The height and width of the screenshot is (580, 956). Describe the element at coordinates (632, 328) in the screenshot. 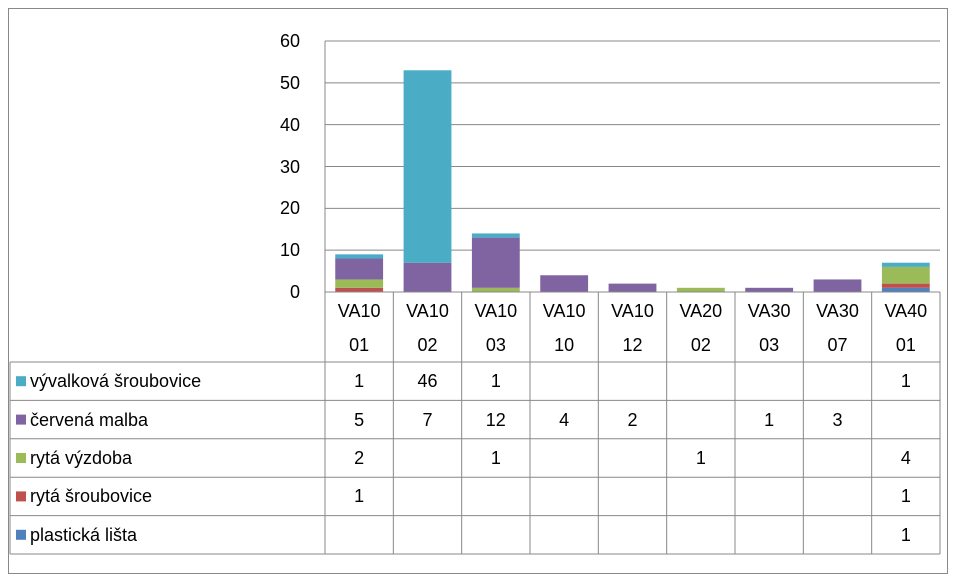

I see `category-label: VA1012` at that location.